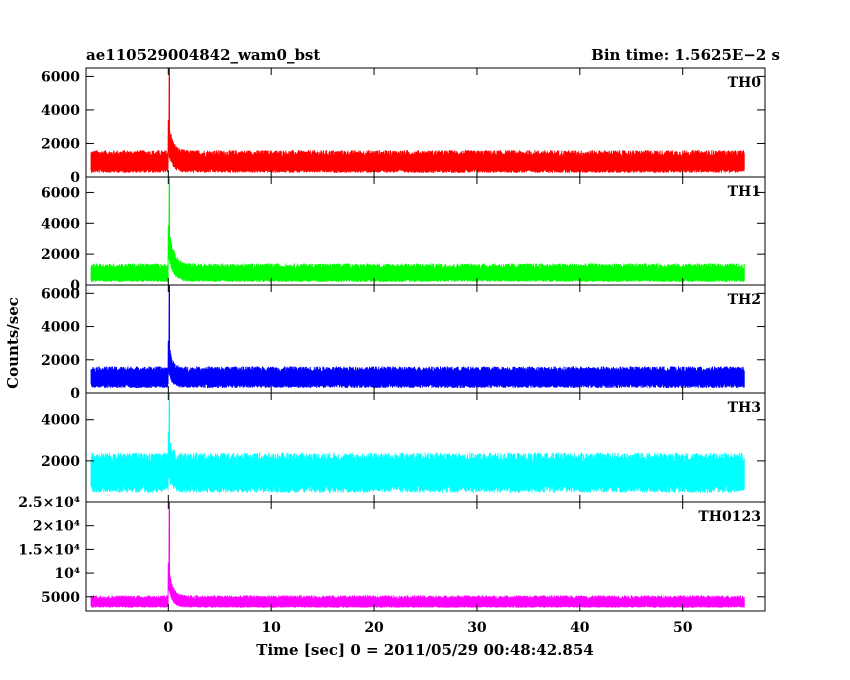 This screenshot has width=850, height=680. I want to click on series-line-th1, so click(417, 229).